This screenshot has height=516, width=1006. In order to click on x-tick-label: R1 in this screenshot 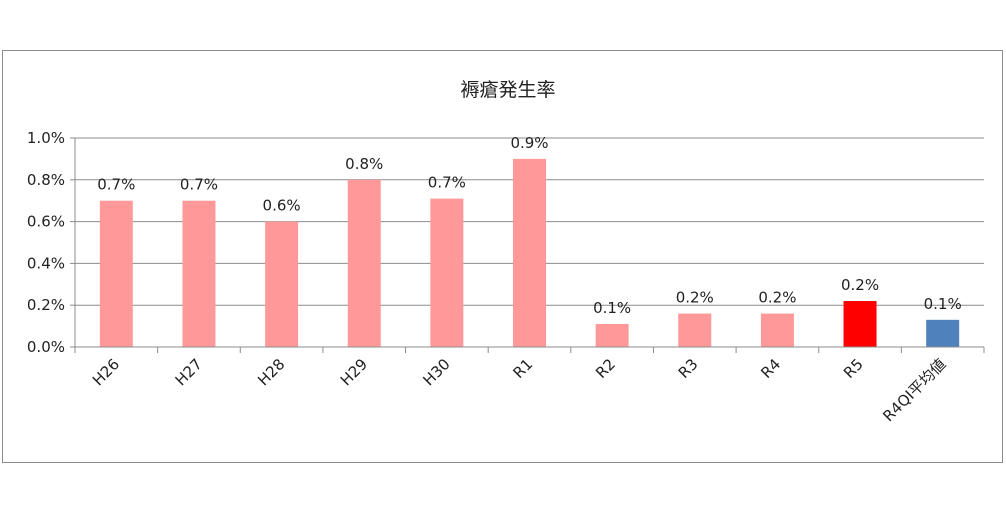, I will do `click(522, 368)`.